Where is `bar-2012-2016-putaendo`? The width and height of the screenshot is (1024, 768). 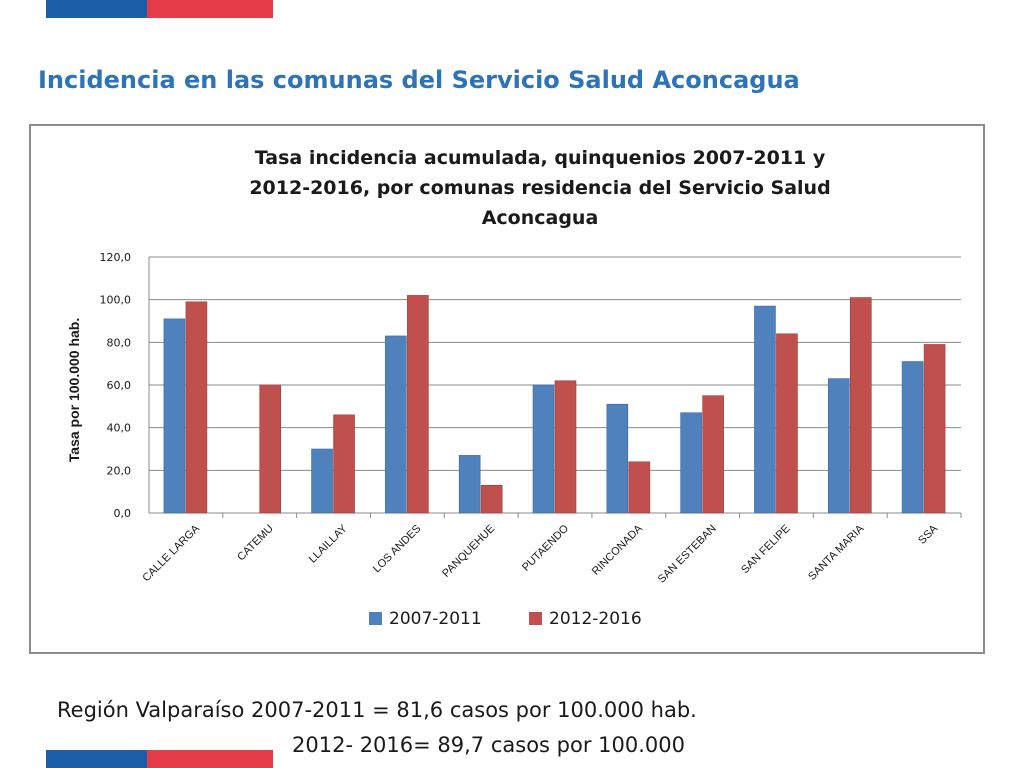 bar-2012-2016-putaendo is located at coordinates (565, 447).